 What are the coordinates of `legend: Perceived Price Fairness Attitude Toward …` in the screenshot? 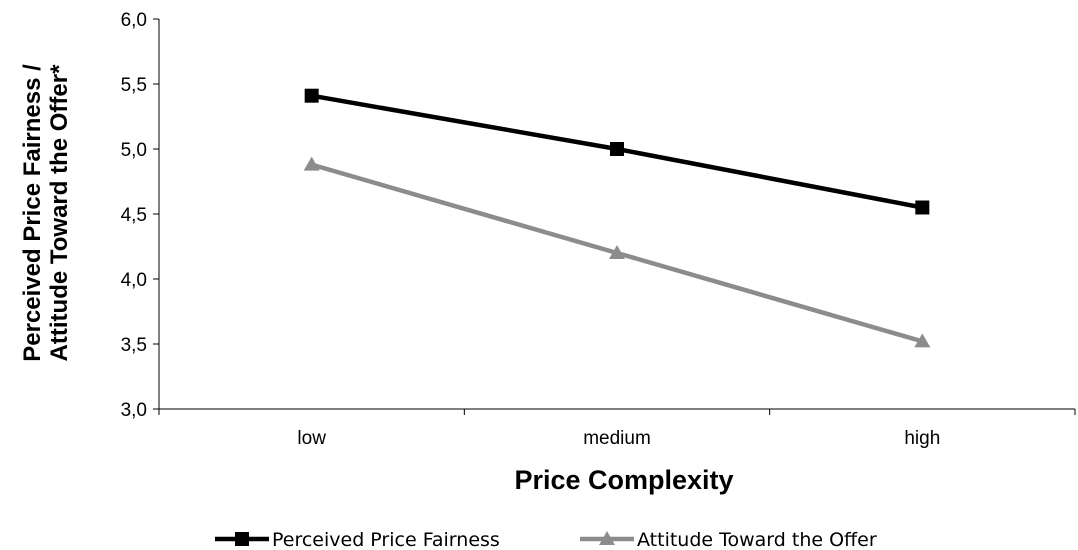 It's located at (546, 539).